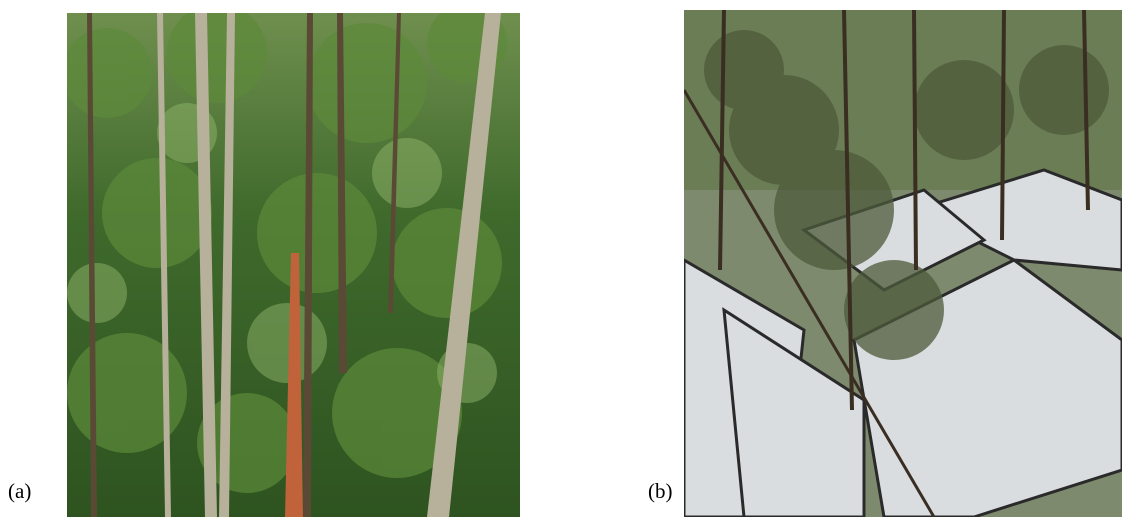 Image resolution: width=1126 pixels, height=517 pixels. I want to click on panel-label: (a), so click(20, 491).